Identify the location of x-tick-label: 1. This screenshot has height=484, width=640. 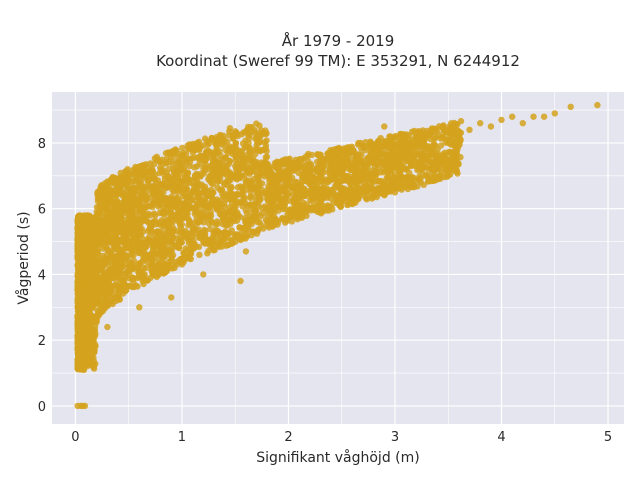
(182, 437).